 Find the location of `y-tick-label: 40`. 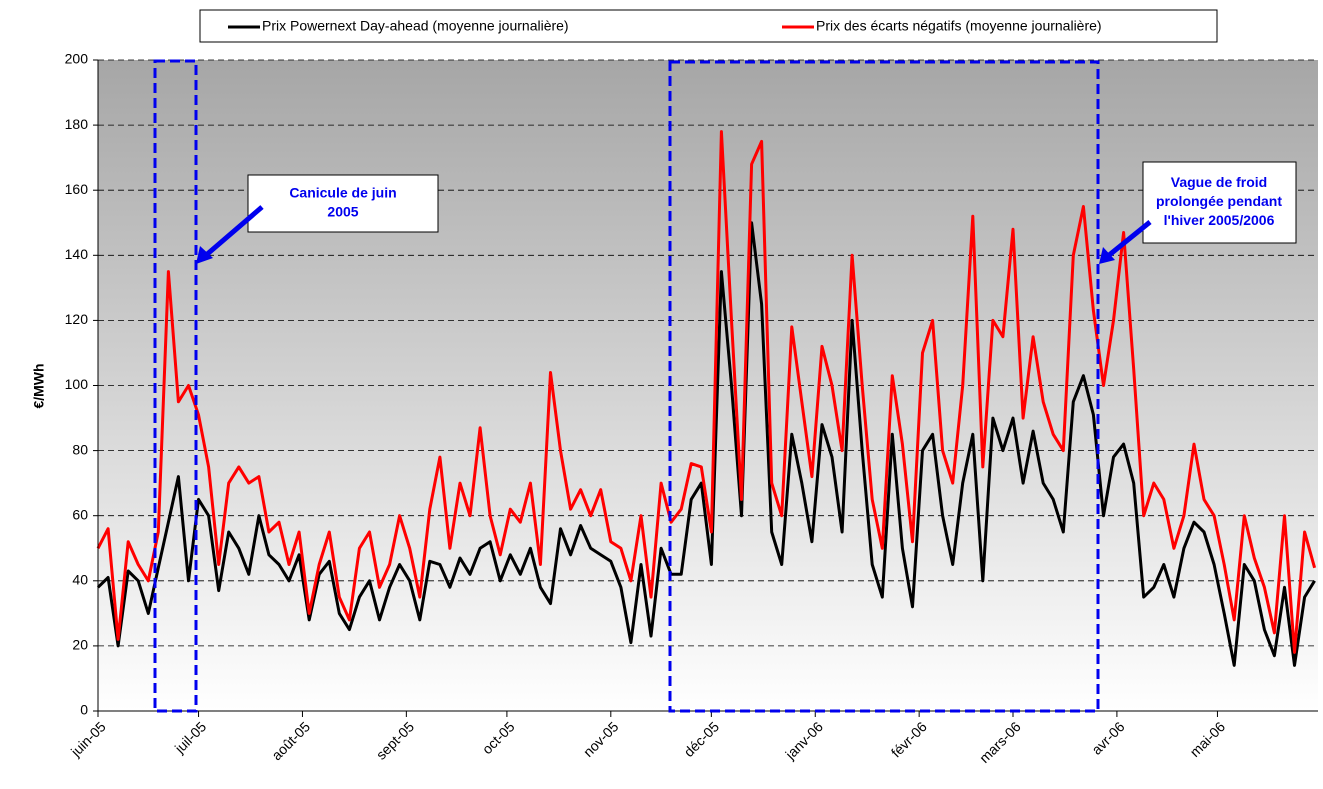

y-tick-label: 40 is located at coordinates (80, 580).